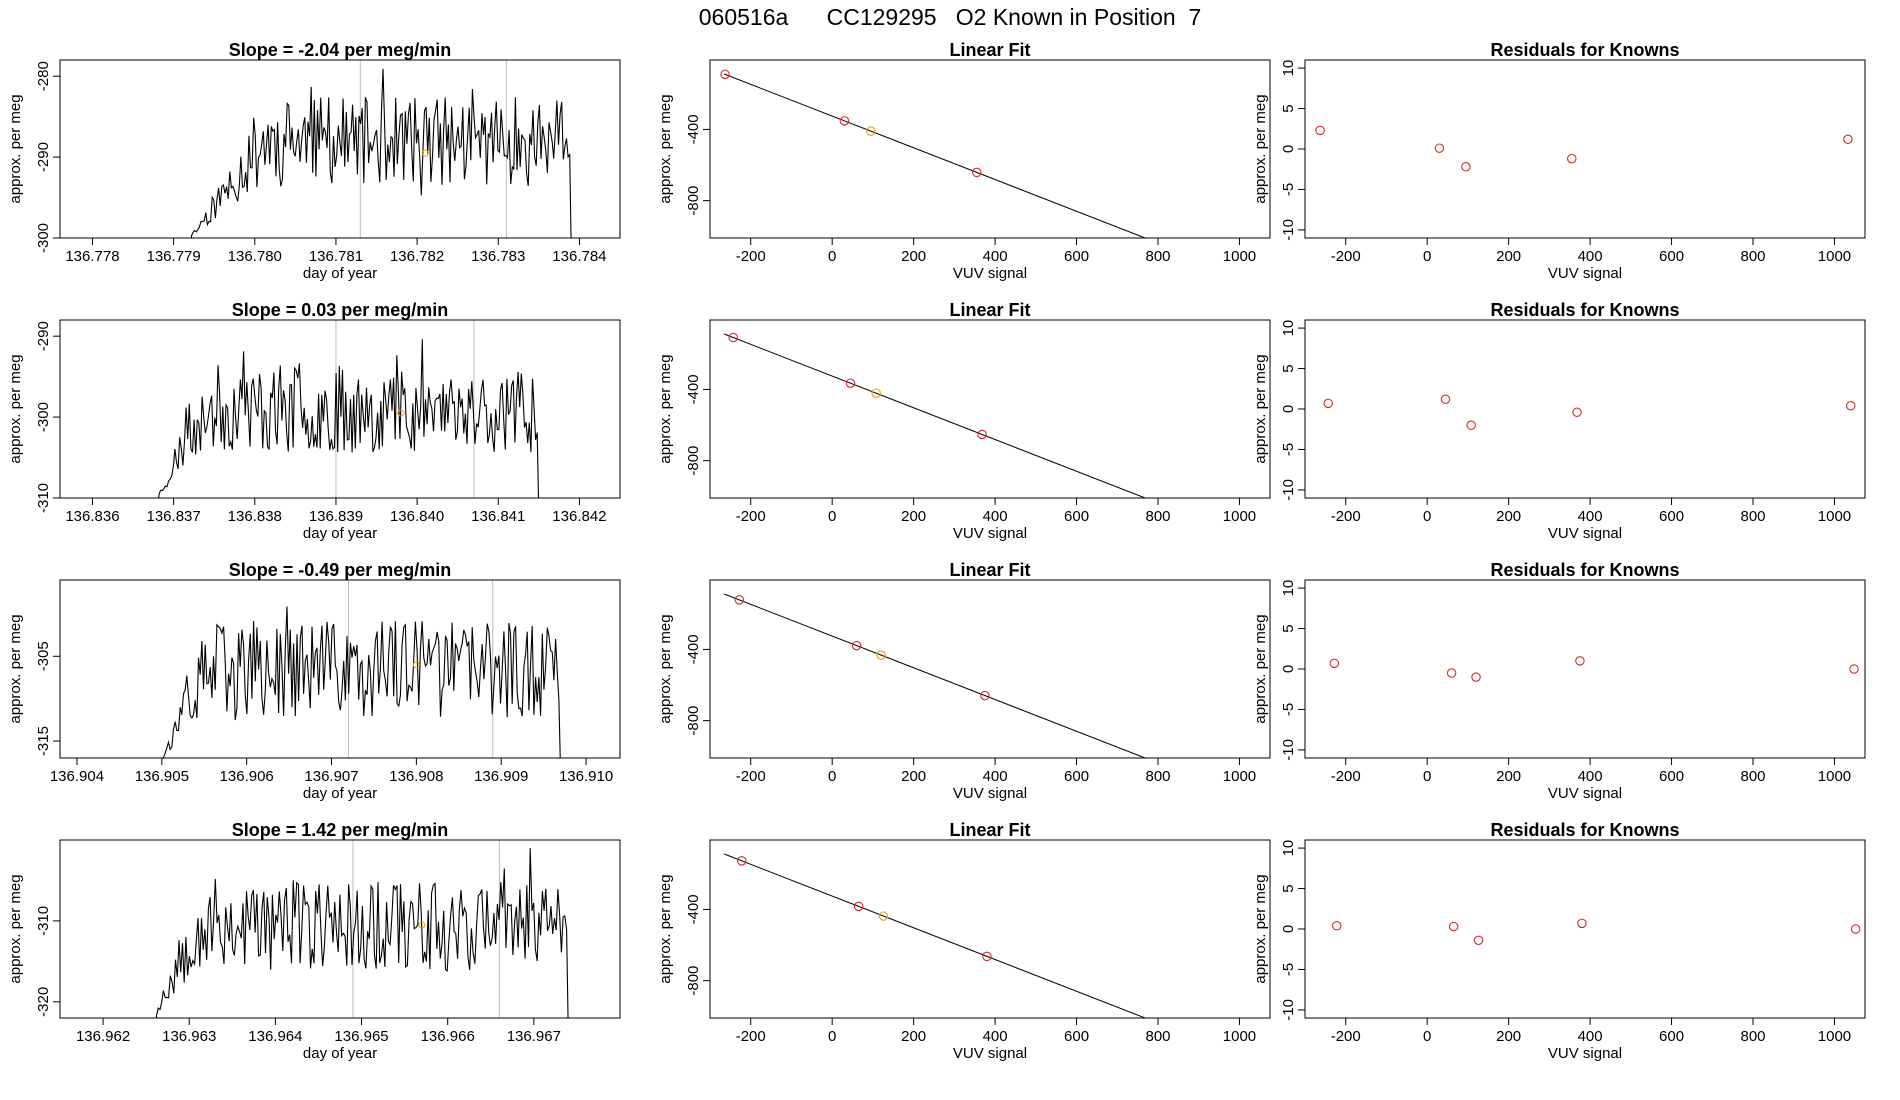 Image resolution: width=1900 pixels, height=1100 pixels. I want to click on x-axis-label: day of year, so click(340, 1053).